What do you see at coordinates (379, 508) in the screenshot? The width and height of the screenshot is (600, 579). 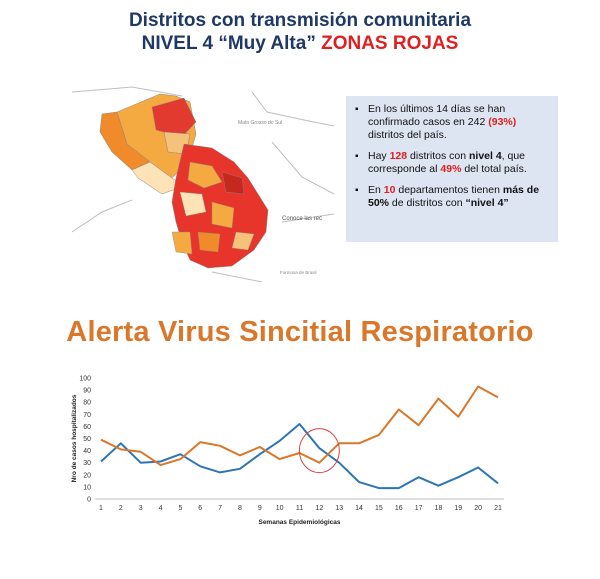 I see `x-tick-label: 15` at bounding box center [379, 508].